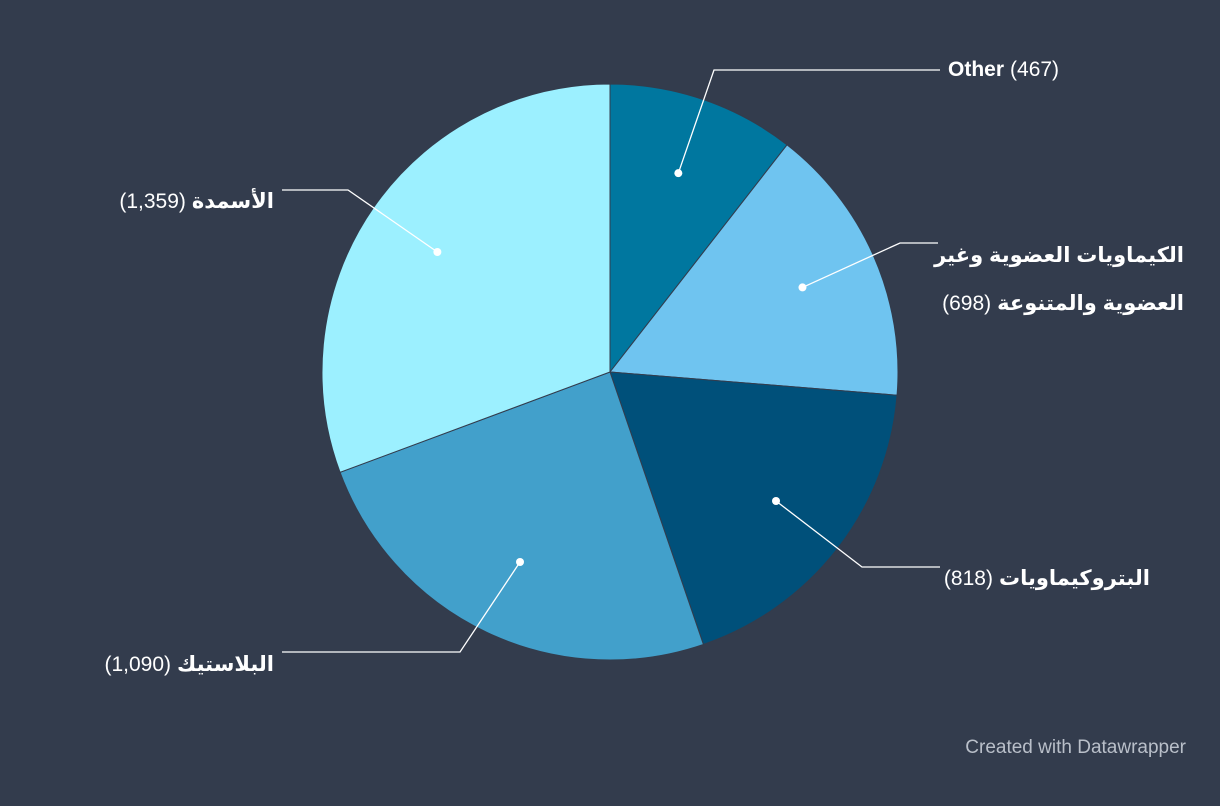  What do you see at coordinates (754, 270) in the screenshot?
I see `pie-slice-organic-chemicals` at bounding box center [754, 270].